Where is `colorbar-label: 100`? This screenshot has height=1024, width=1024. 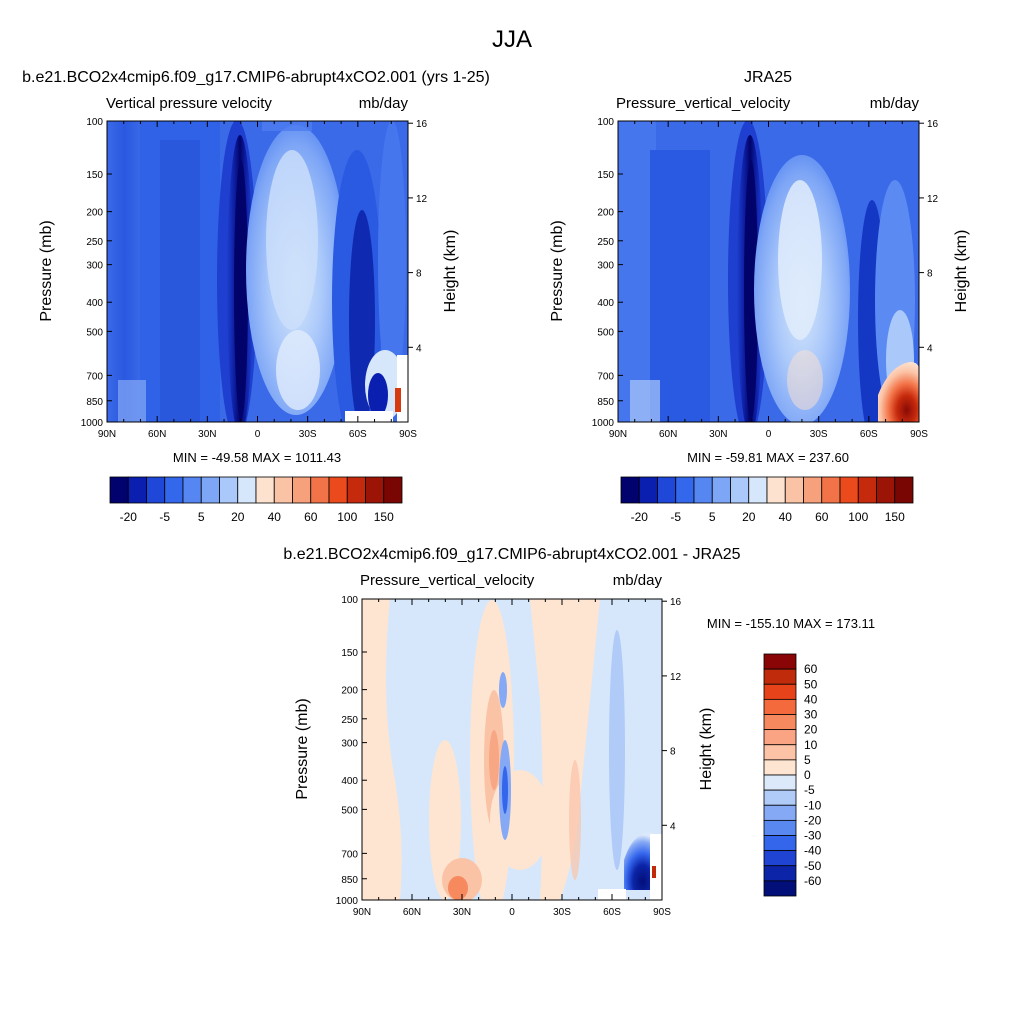 colorbar-label: 100 is located at coordinates (858, 517).